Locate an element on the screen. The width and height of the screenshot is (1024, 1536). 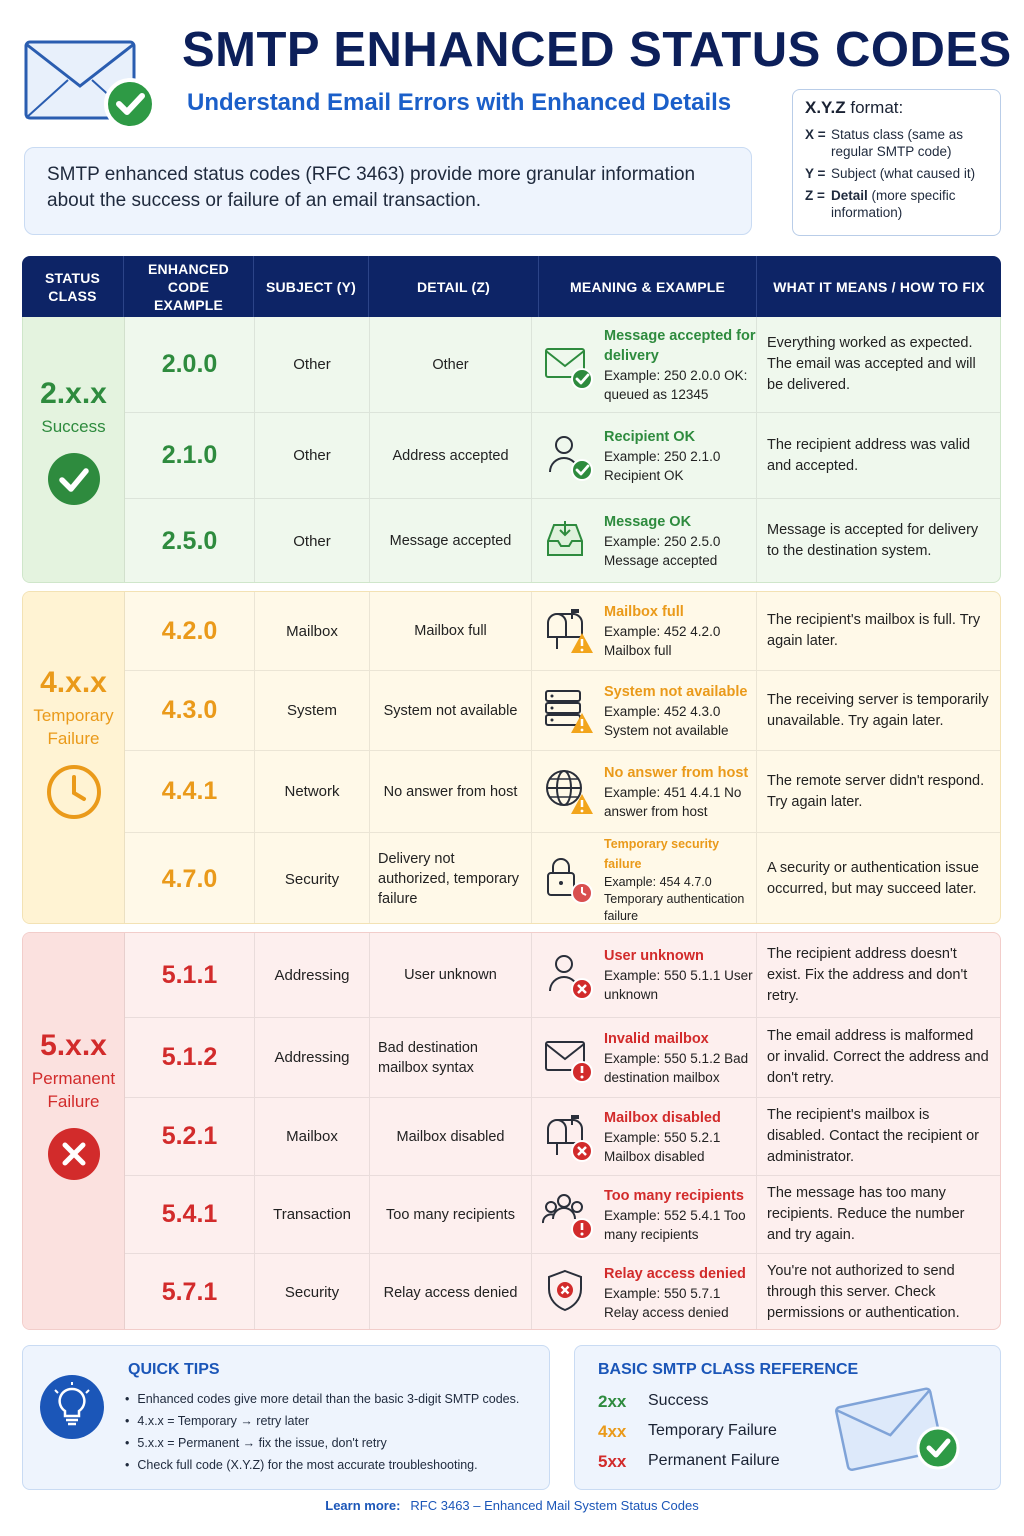
meaning-title: Message OK is located at coordinates (648, 522).